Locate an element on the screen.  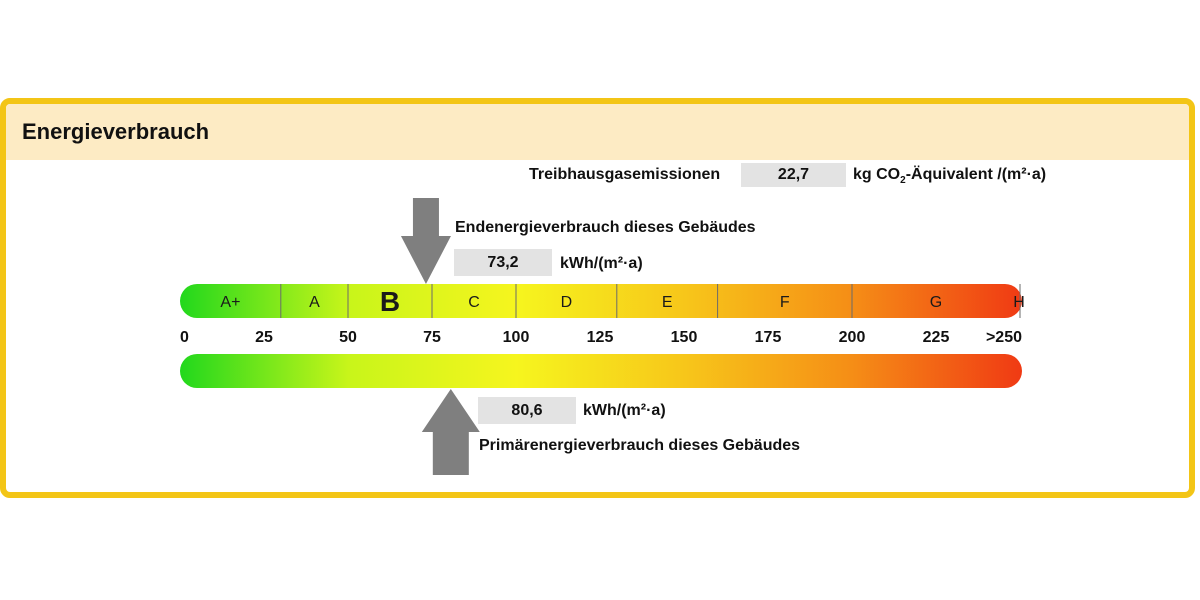
tick-labels: 0 25 50 75 100 125 150 175 200 225 >250 is located at coordinates (601, 337).